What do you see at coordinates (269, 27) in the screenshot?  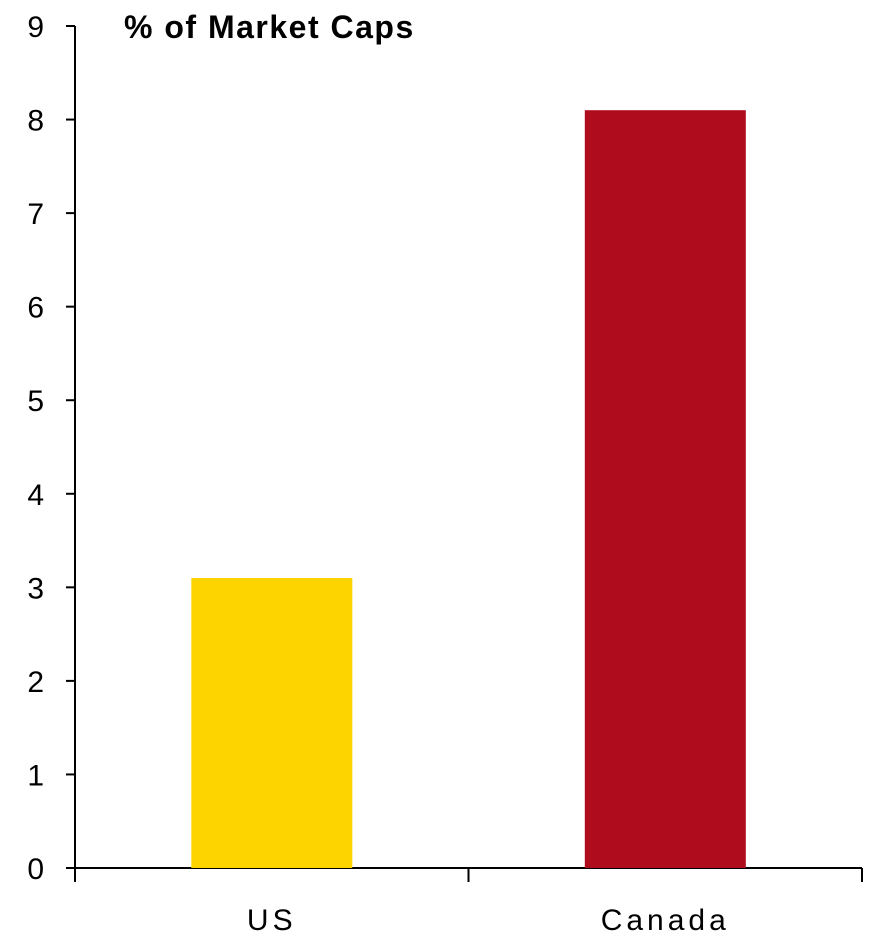 I see `chart-title: % of Market Caps` at bounding box center [269, 27].